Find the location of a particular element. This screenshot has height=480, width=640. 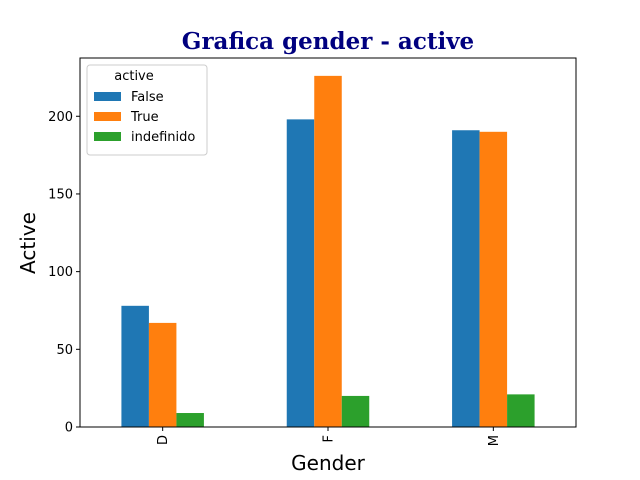

bar-F-True is located at coordinates (328, 251).